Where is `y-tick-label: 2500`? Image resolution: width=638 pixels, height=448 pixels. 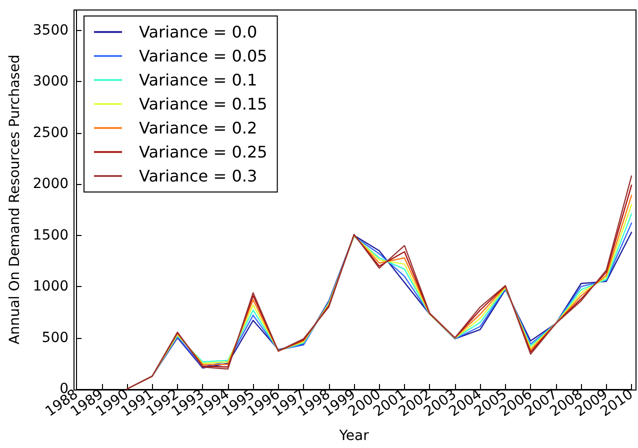
y-tick-label: 2500 is located at coordinates (50, 132).